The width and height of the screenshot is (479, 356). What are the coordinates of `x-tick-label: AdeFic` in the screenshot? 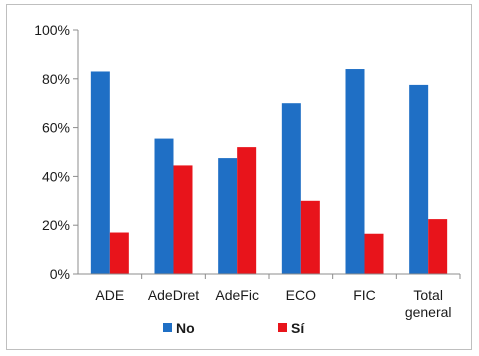 It's located at (237, 295).